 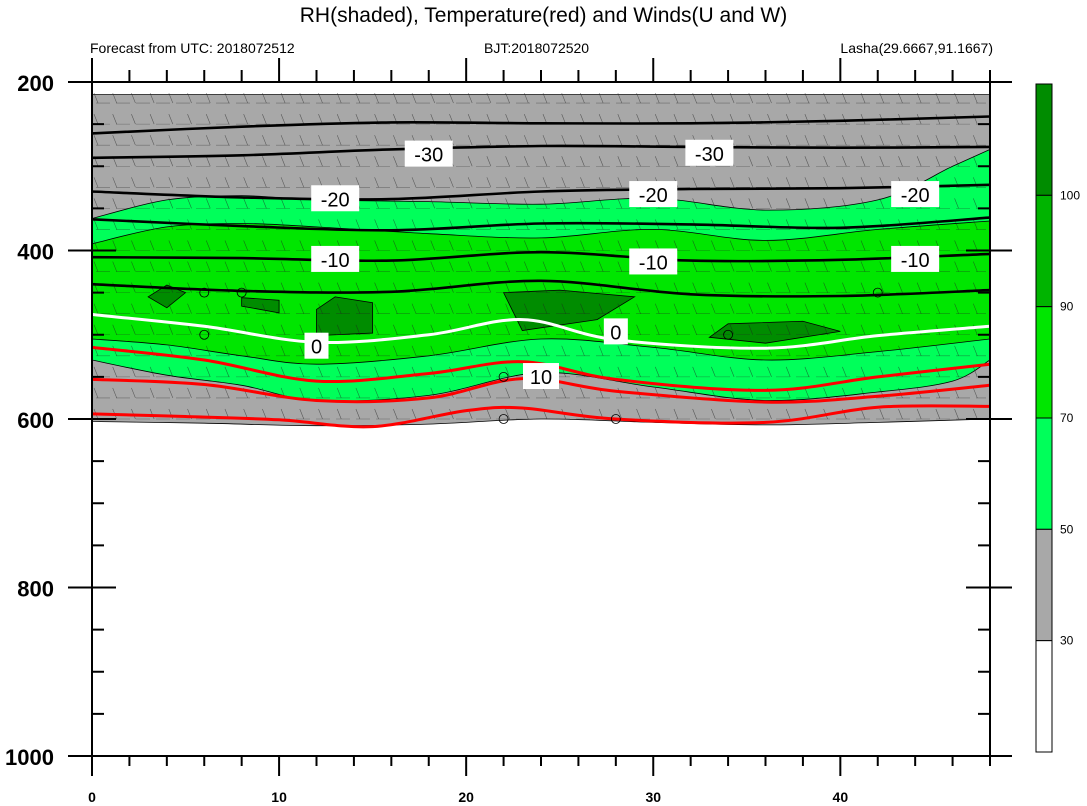 What do you see at coordinates (915, 261) in the screenshot?
I see `contour-label: -10` at bounding box center [915, 261].